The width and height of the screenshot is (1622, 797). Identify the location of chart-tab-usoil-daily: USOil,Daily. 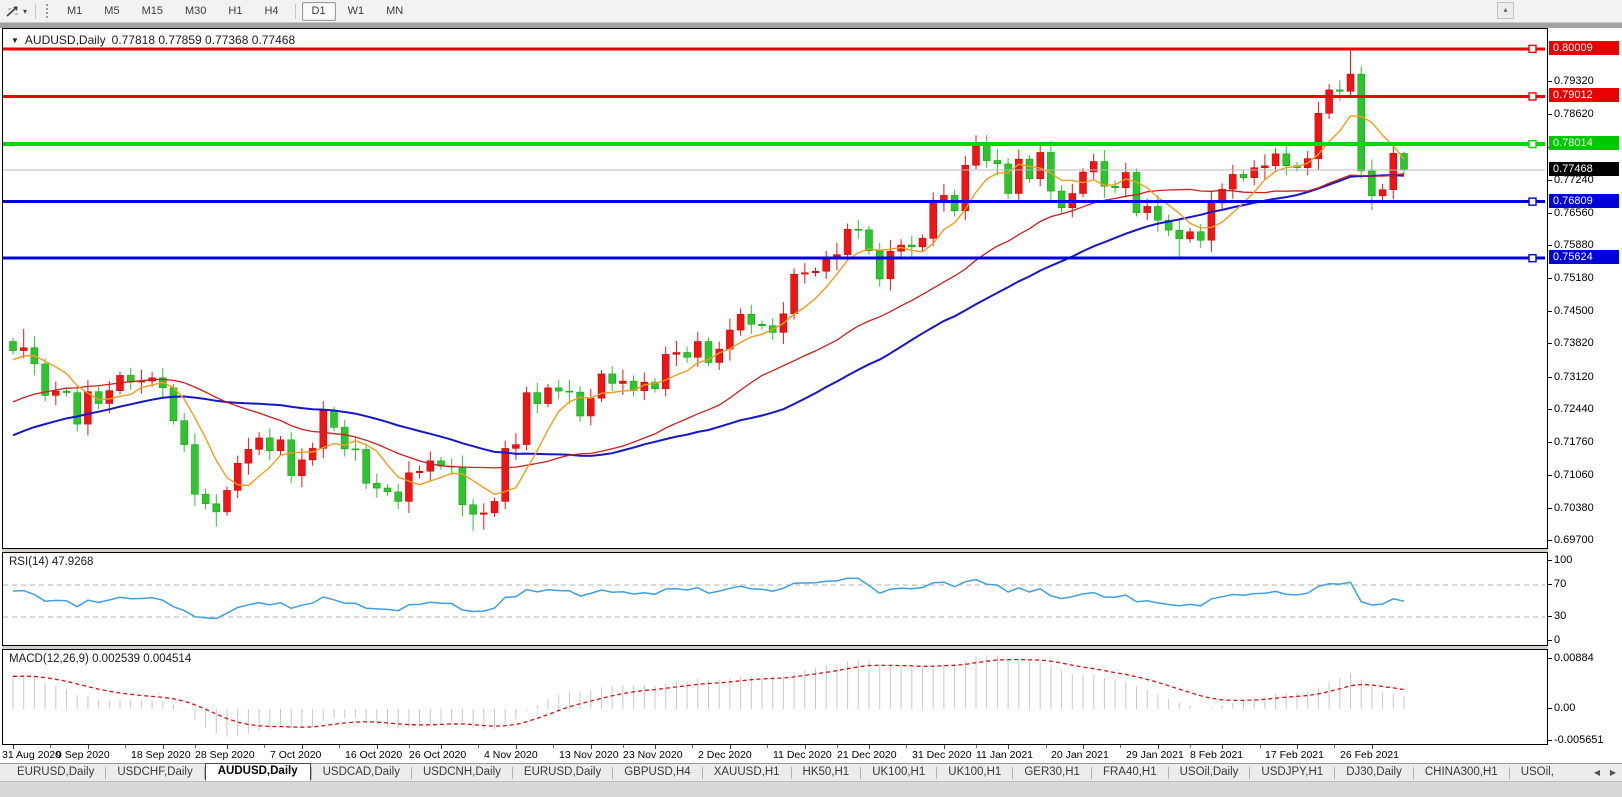
(1209, 772).